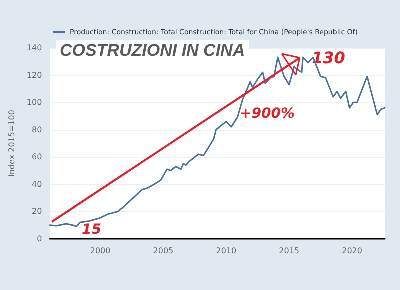  Describe the element at coordinates (37, 211) in the screenshot. I see `y-tick-label: 20` at that location.